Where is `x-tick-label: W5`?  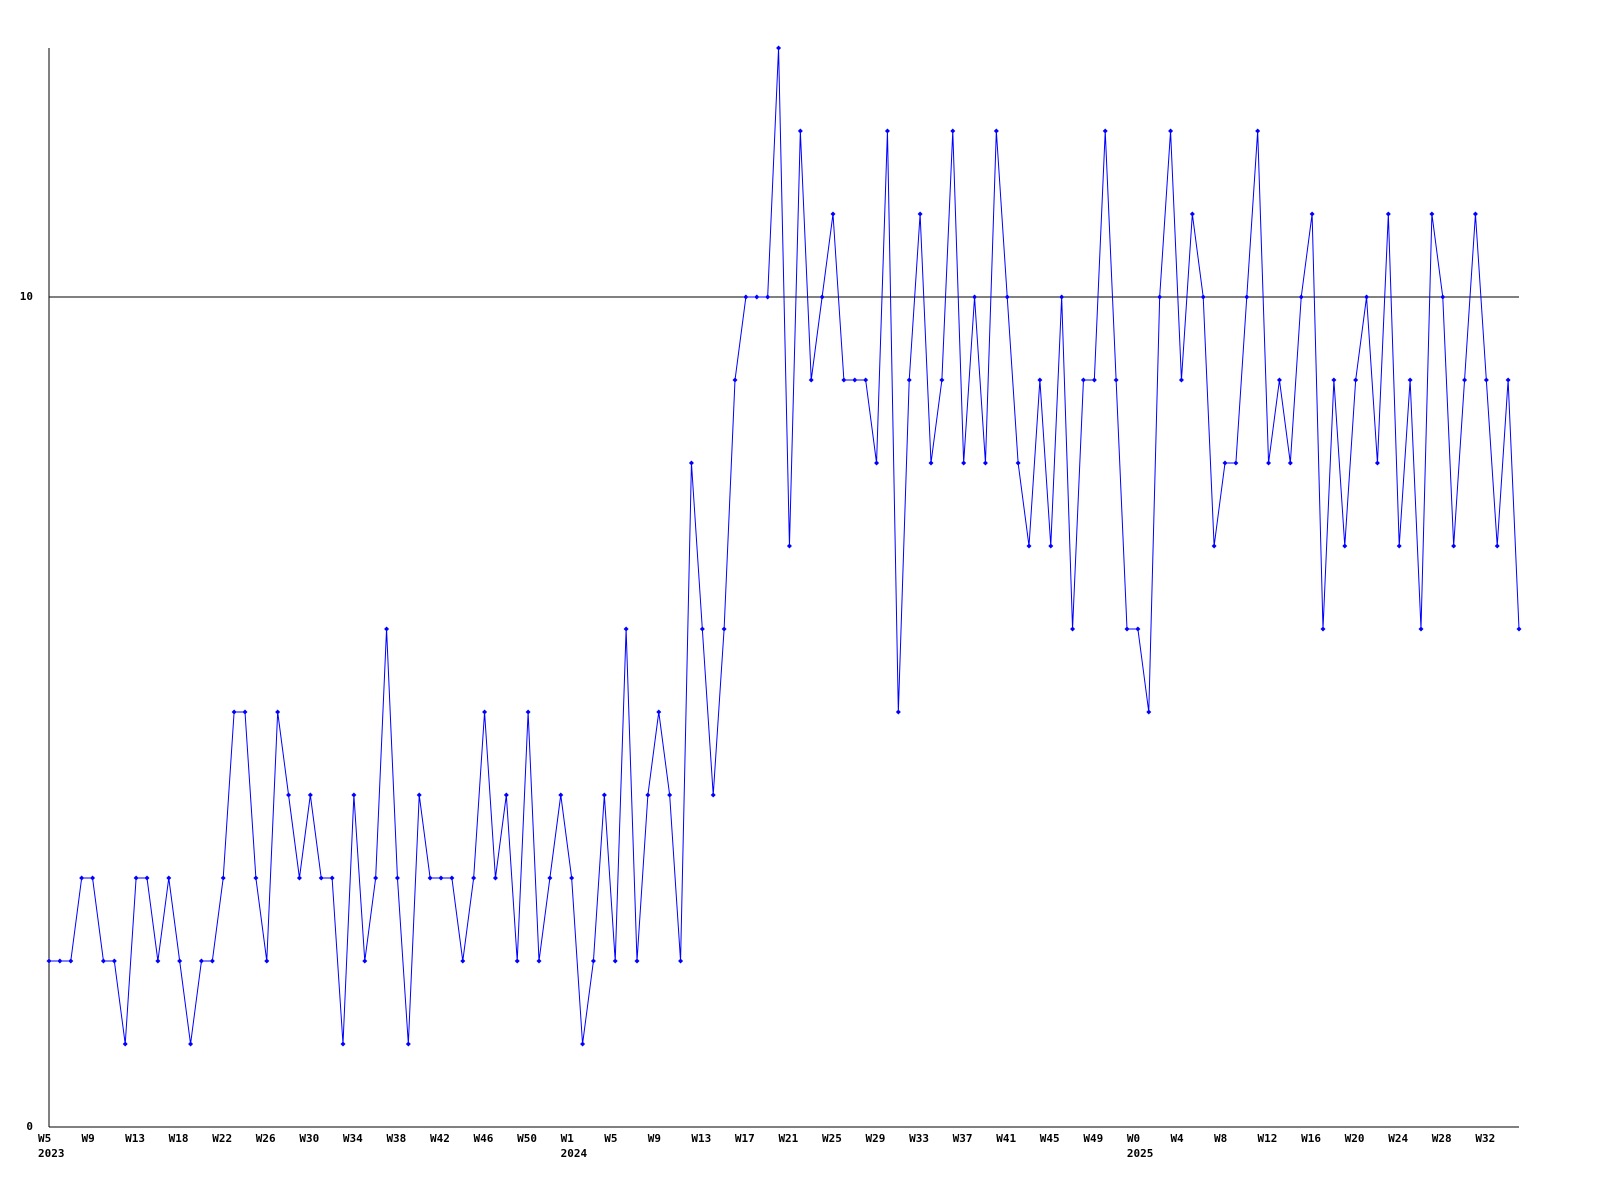
x-tick-label: W5 is located at coordinates (610, 1138).